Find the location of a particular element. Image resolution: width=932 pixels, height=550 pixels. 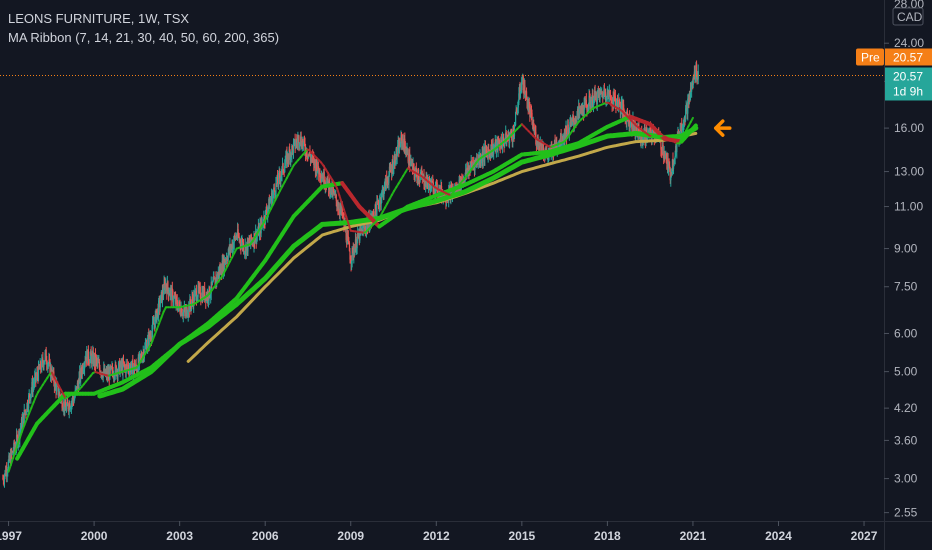

premarket-value-badge is located at coordinates (908, 57).